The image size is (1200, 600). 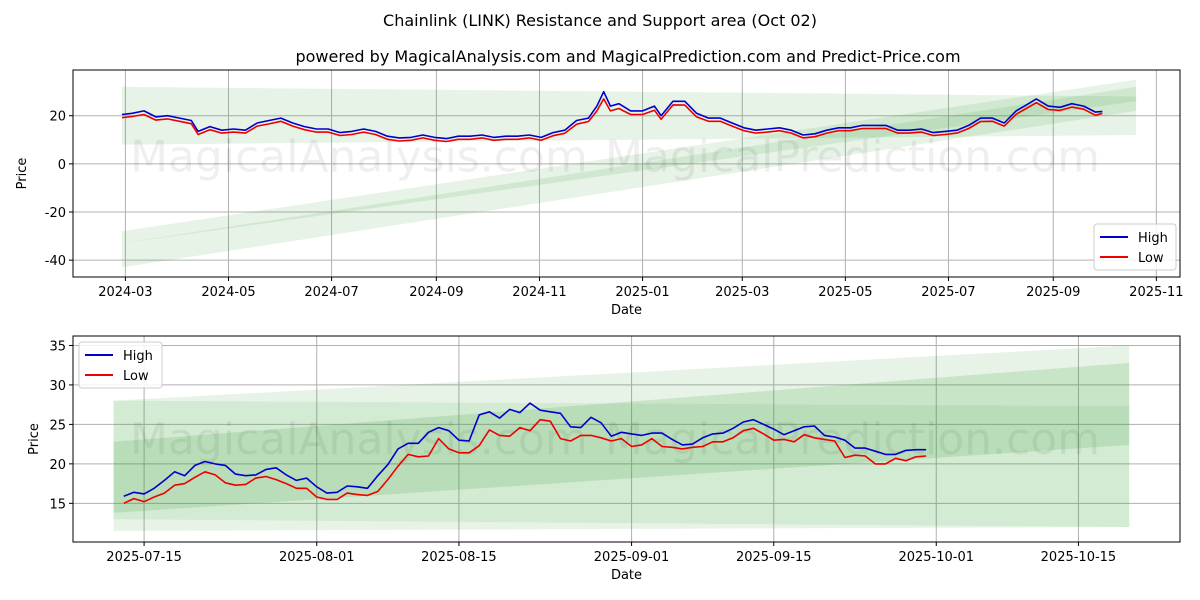 I want to click on y-tick-label: -40, so click(x=55, y=261).